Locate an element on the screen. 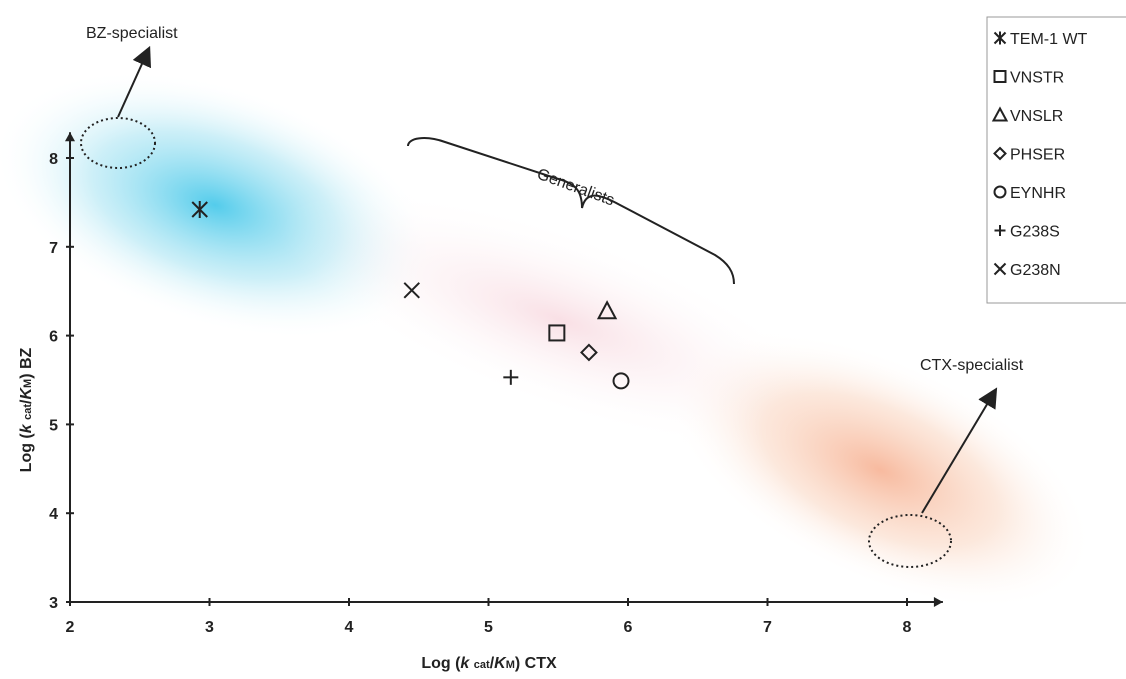 The width and height of the screenshot is (1126, 679). legend-label-phser: PHSER is located at coordinates (1037, 155).